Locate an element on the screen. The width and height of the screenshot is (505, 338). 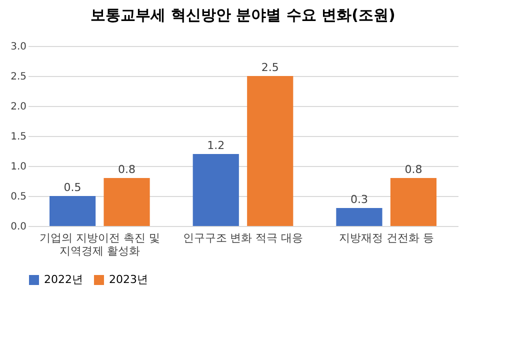
y-tick-label: 1.5 is located at coordinates (18, 137).